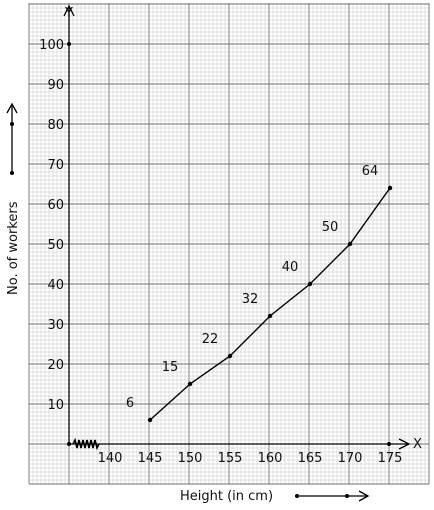 This screenshot has height=510, width=434. I want to click on x-axis-letter: X, so click(417, 444).